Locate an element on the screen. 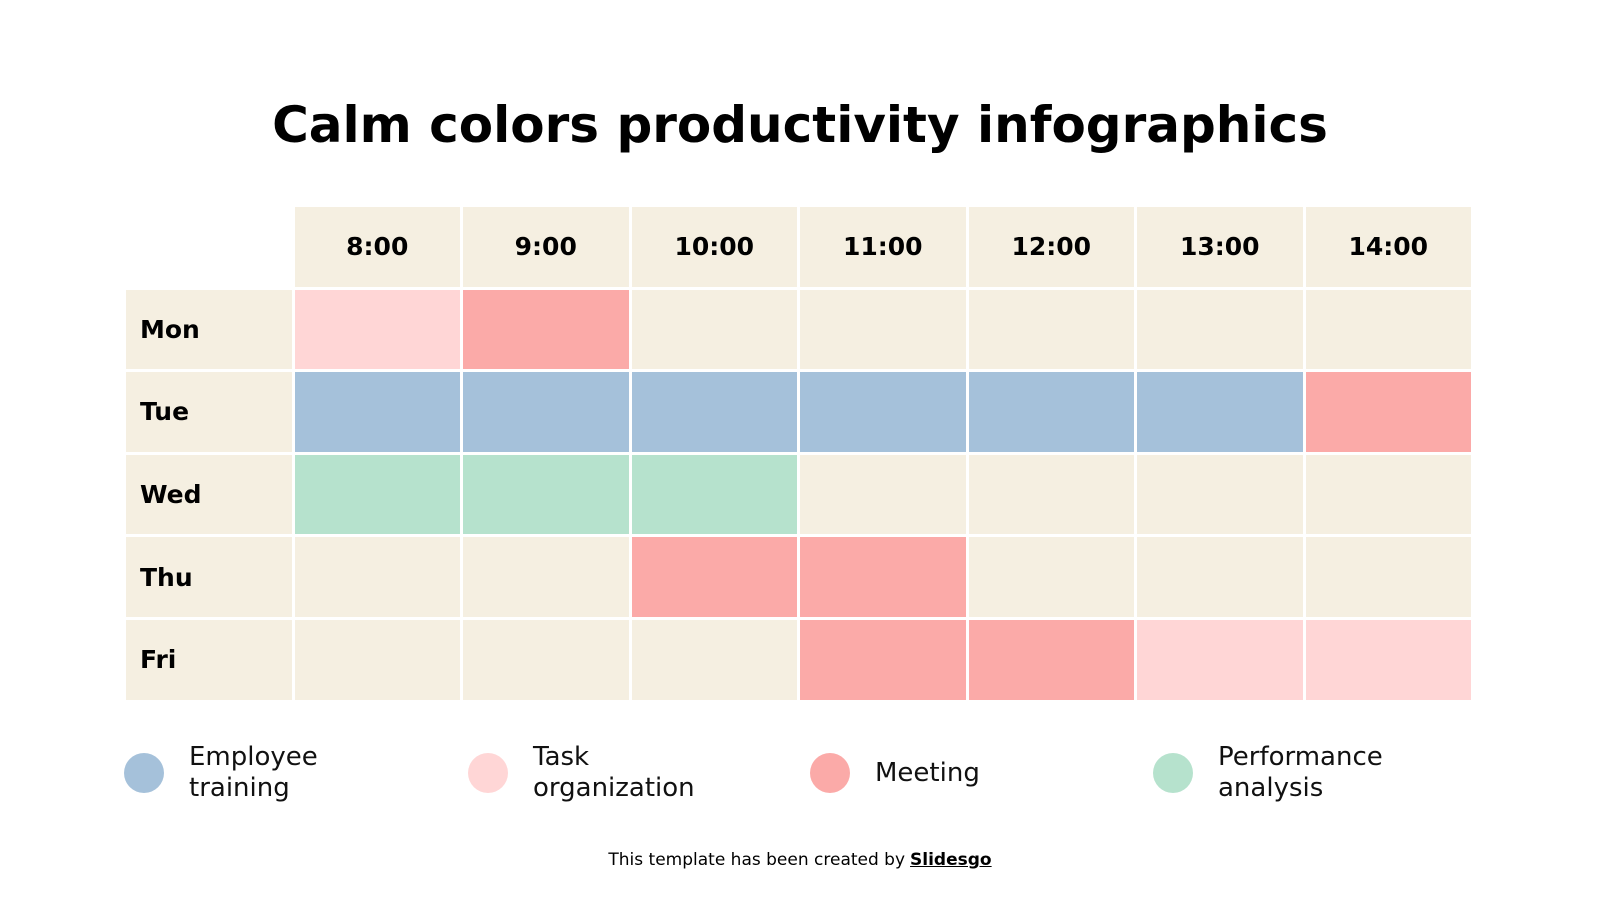 Image resolution: width=1600 pixels, height=900 pixels. row-header: Fri is located at coordinates (209, 660).